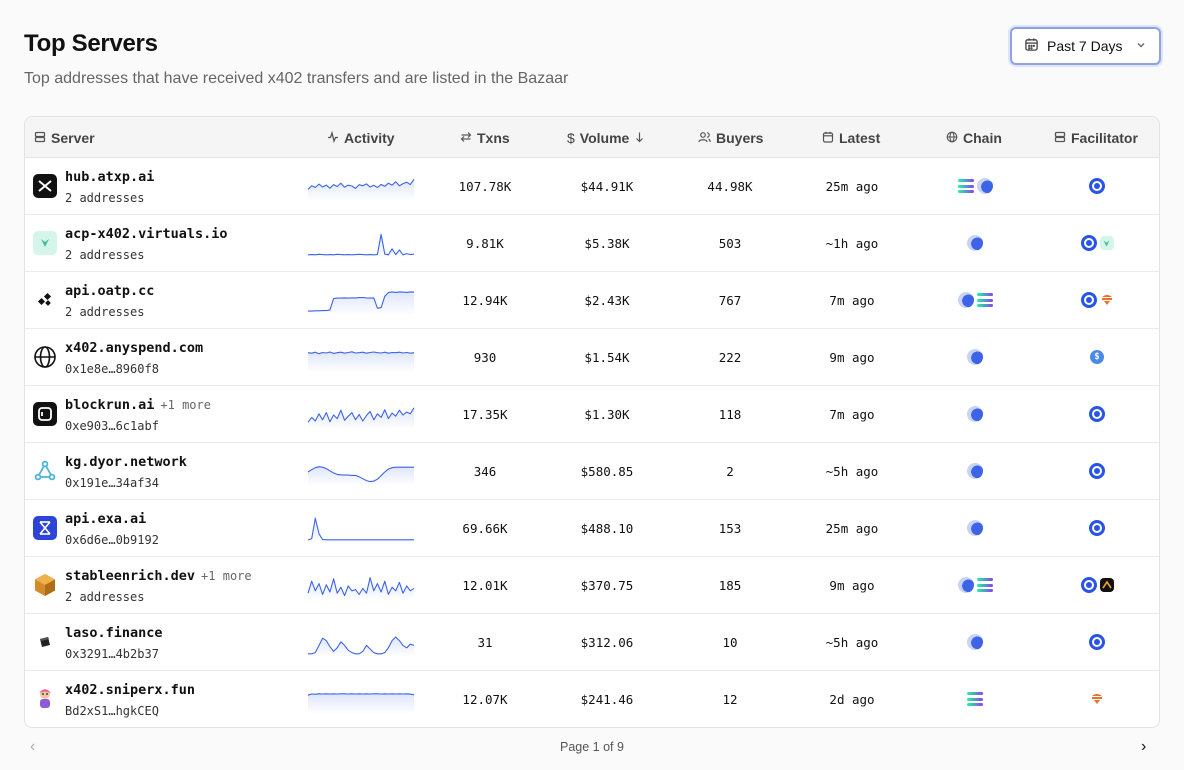  What do you see at coordinates (485, 137) in the screenshot?
I see `column-txns: Txns` at bounding box center [485, 137].